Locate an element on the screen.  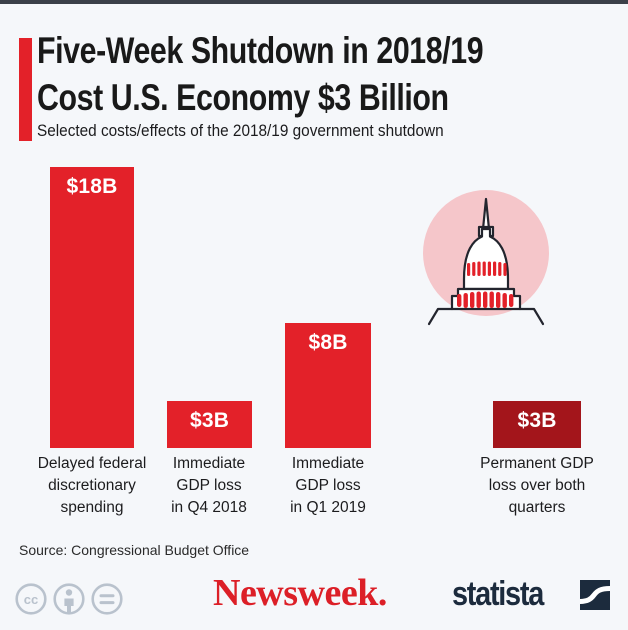
bar-group-permanent-gdp-loss: $3B is located at coordinates (537, 424).